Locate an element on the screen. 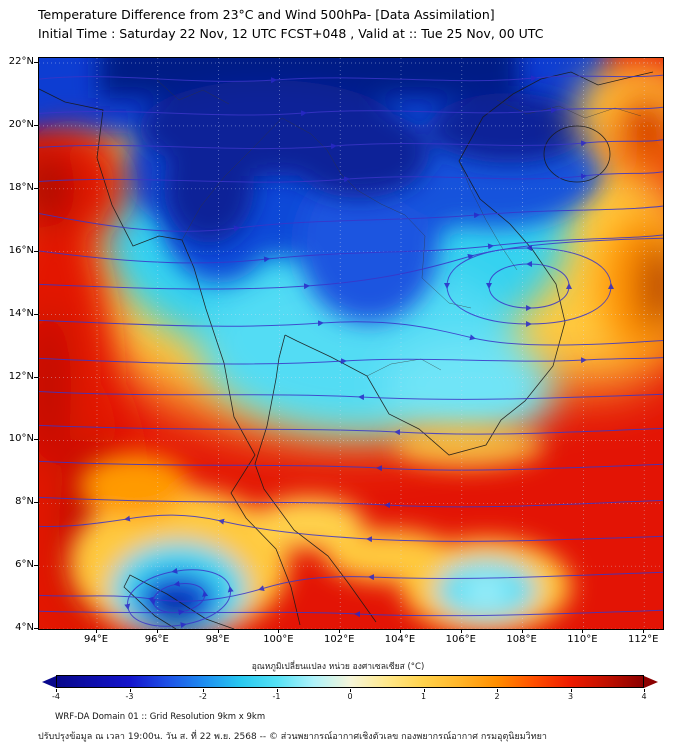 The image size is (676, 756). colorbar-right-arrow is located at coordinates (651, 681).